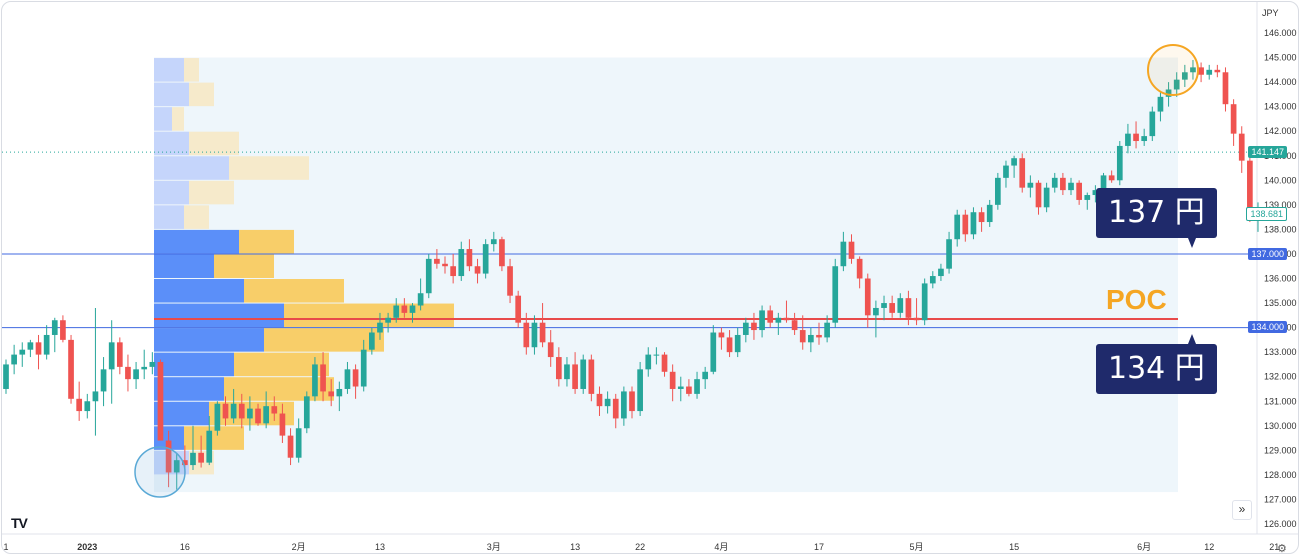 This screenshot has height=555, width=1300. Describe the element at coordinates (1266, 214) in the screenshot. I see `price-tag-last: 138.681` at that location.